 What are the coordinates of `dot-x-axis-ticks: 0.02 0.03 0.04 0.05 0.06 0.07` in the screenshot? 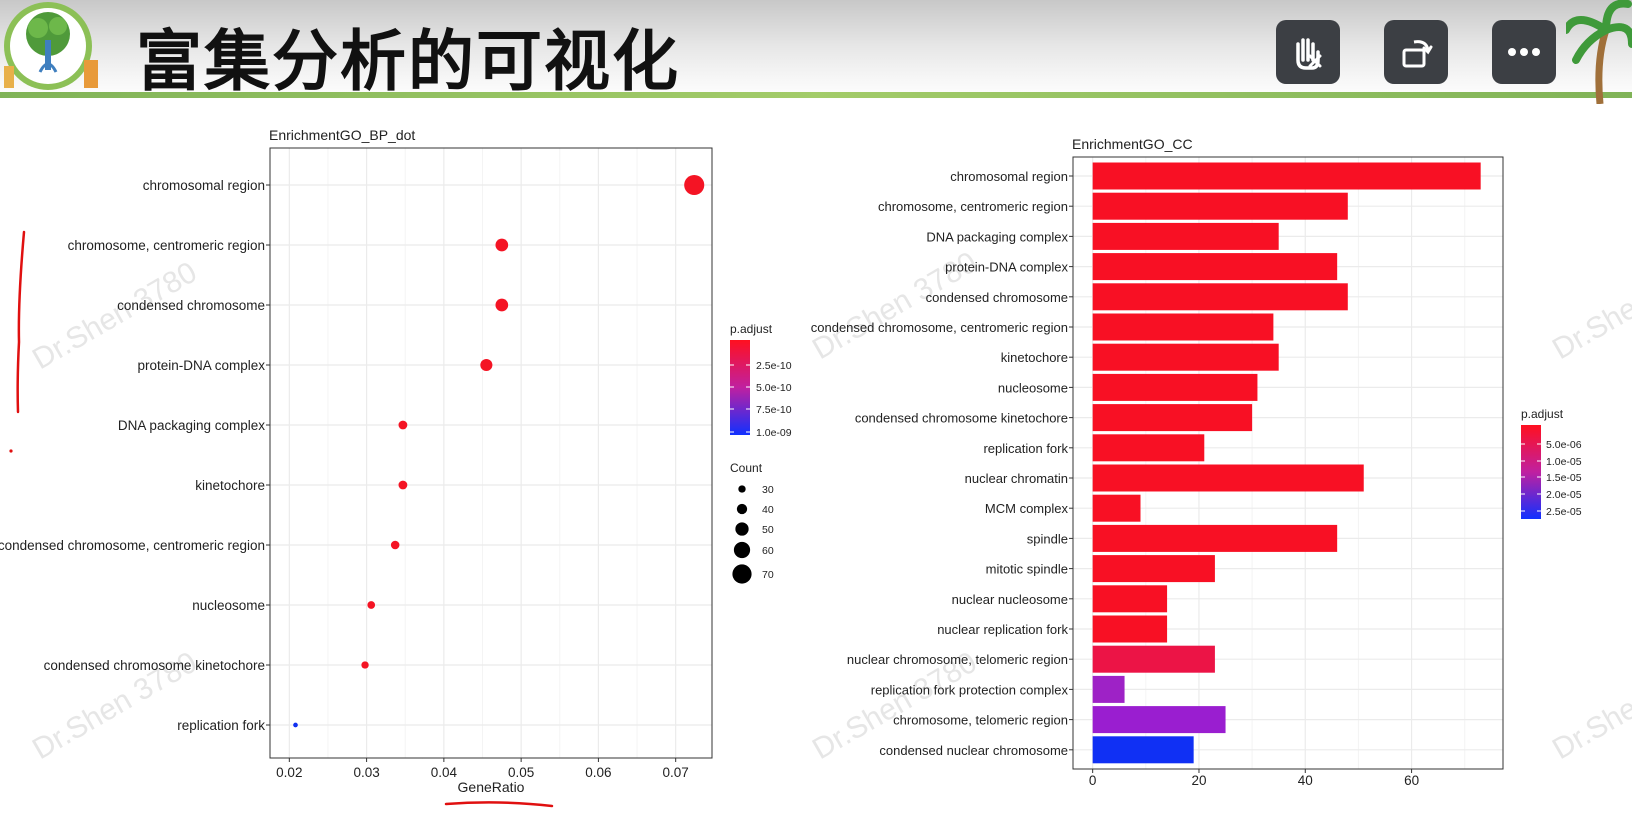 It's located at (482, 769).